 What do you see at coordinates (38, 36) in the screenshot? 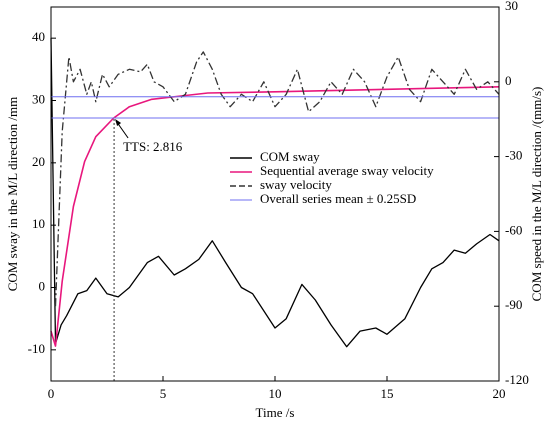
I see `y-tick-label: 40` at bounding box center [38, 36].